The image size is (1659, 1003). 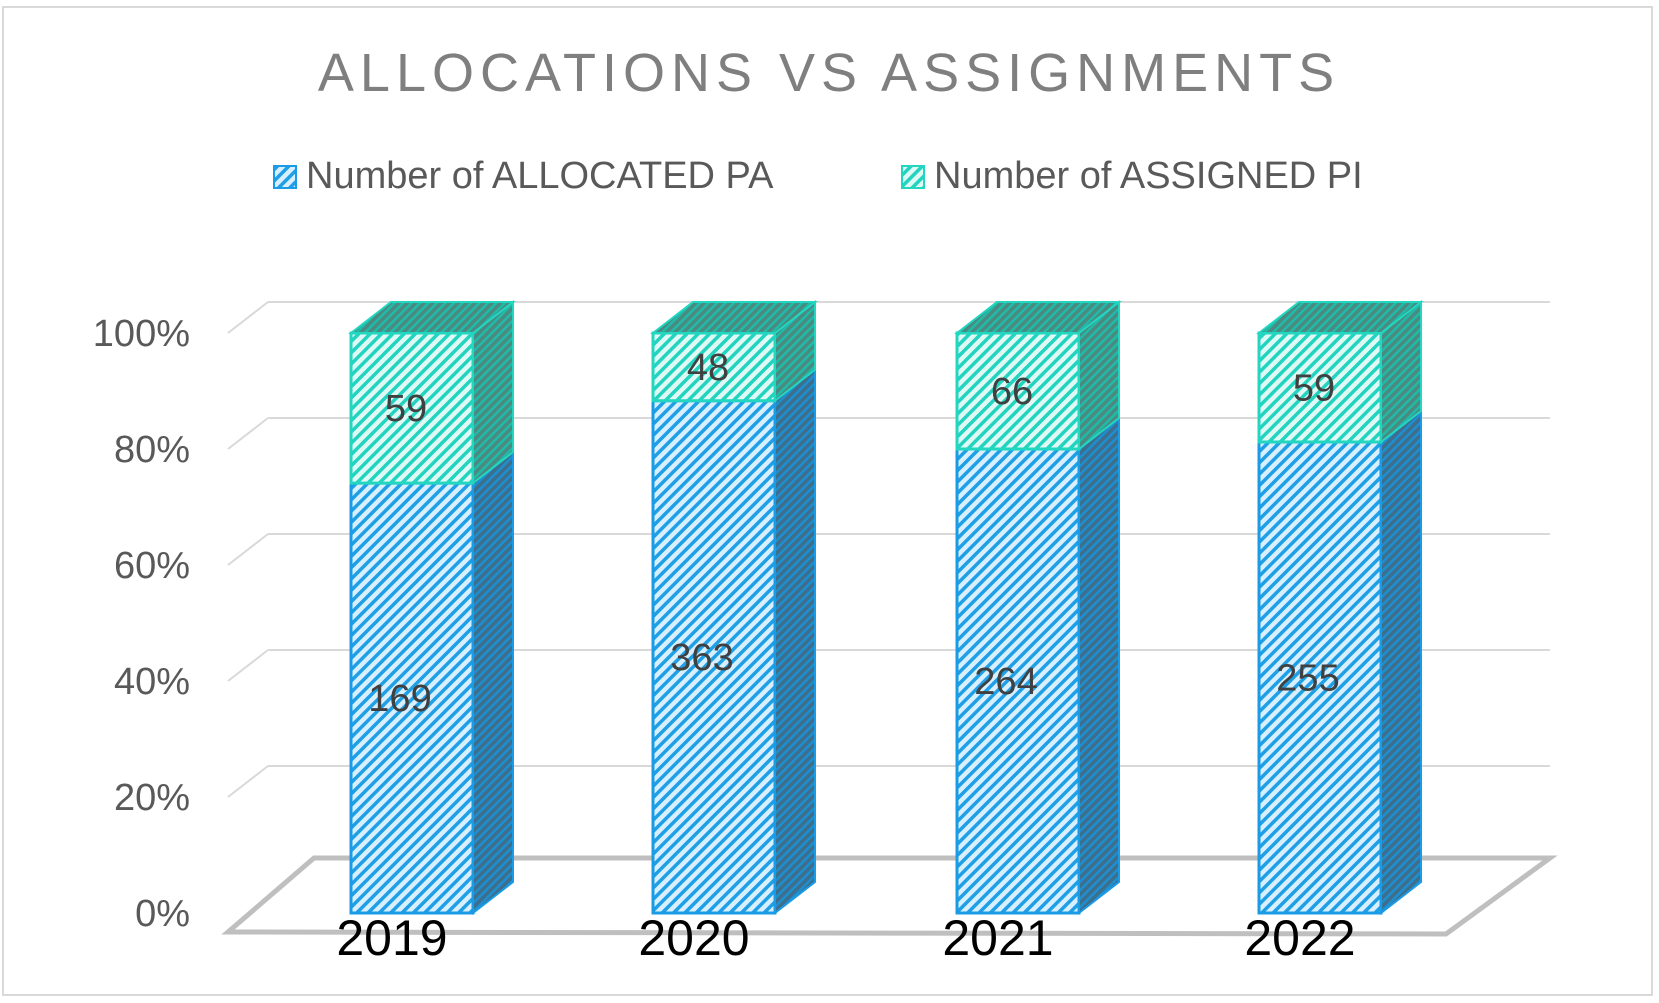 What do you see at coordinates (889, 896) in the screenshot?
I see `floor` at bounding box center [889, 896].